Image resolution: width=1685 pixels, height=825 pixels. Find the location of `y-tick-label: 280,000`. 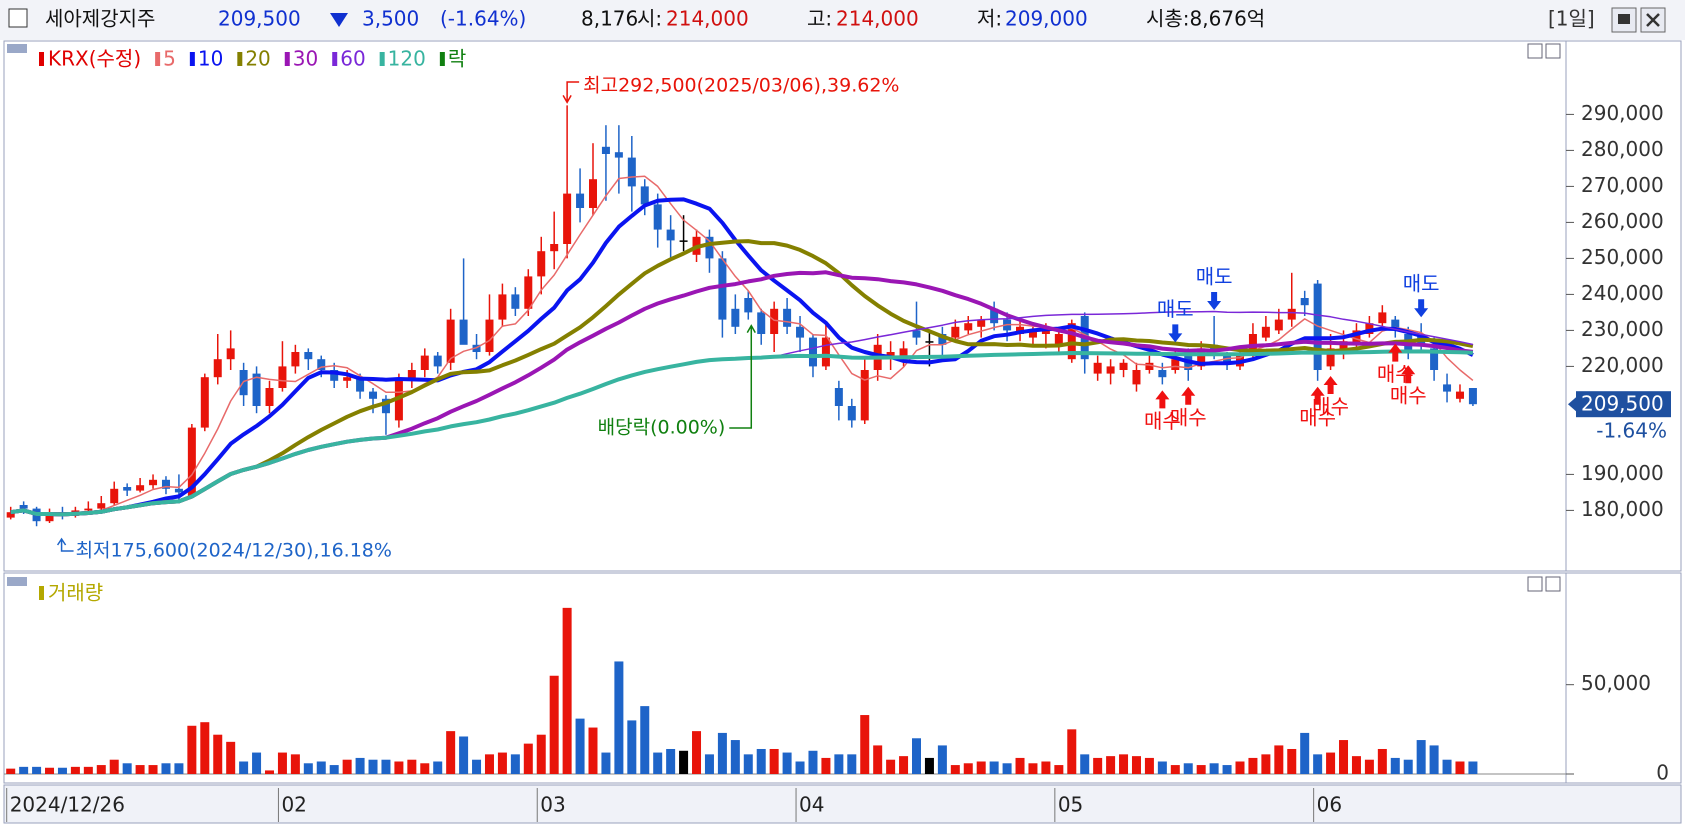

y-tick-label: 280,000 is located at coordinates (1622, 149).